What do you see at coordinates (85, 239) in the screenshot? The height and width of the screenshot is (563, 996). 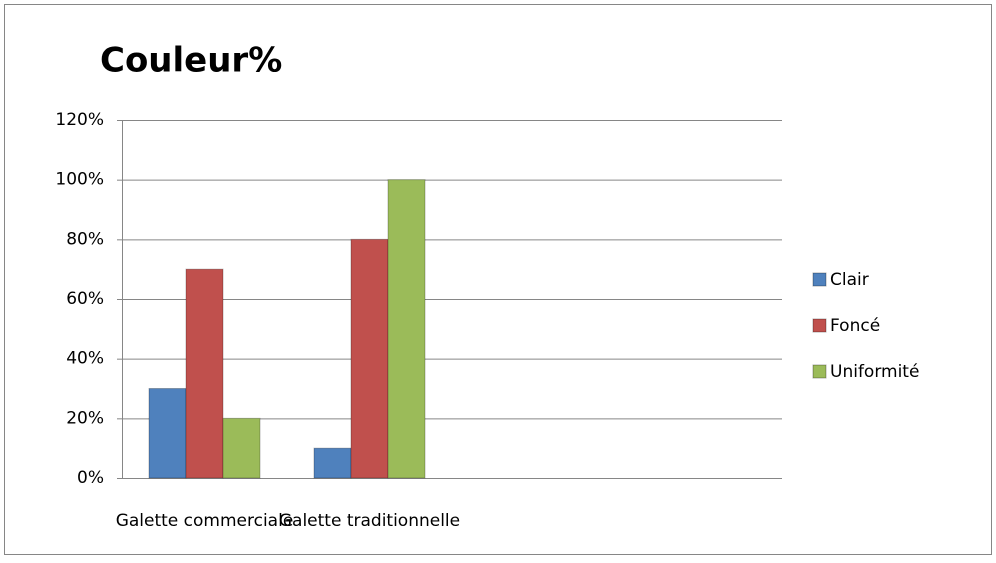 I see `y-tick-label: 80%` at bounding box center [85, 239].